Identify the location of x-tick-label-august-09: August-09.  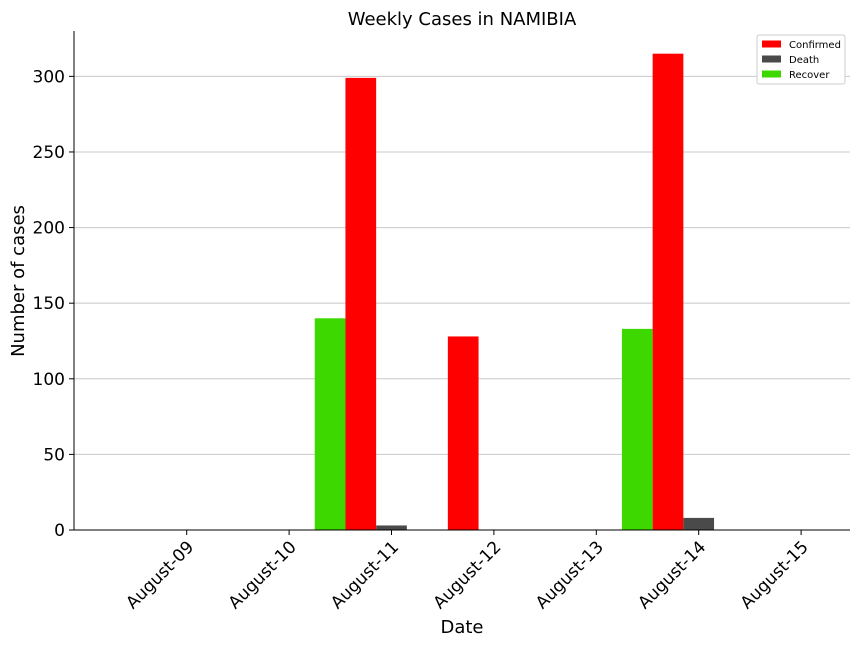
(160, 575).